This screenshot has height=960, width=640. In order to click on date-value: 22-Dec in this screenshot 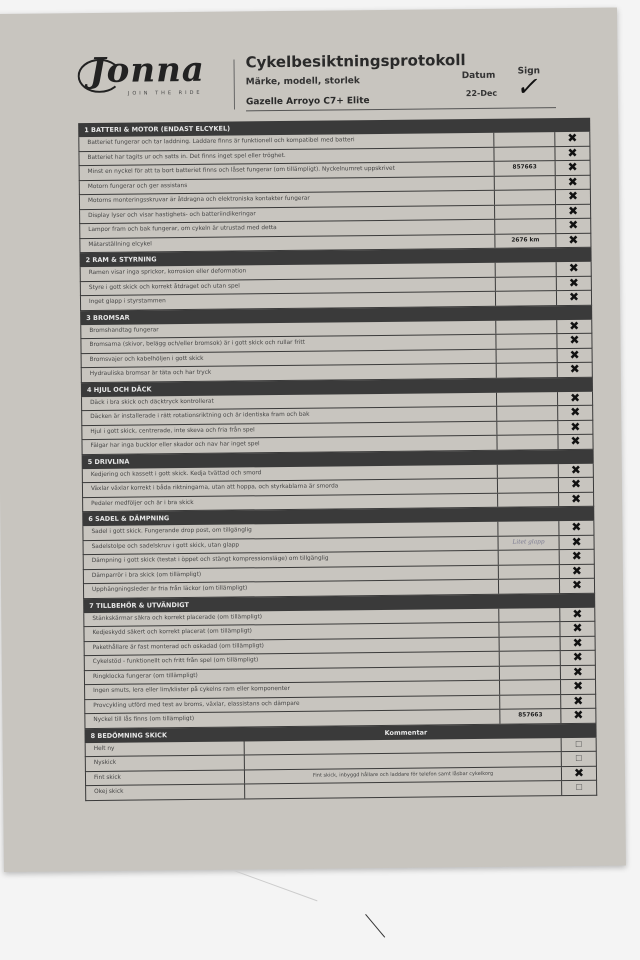, I will do `click(481, 93)`.